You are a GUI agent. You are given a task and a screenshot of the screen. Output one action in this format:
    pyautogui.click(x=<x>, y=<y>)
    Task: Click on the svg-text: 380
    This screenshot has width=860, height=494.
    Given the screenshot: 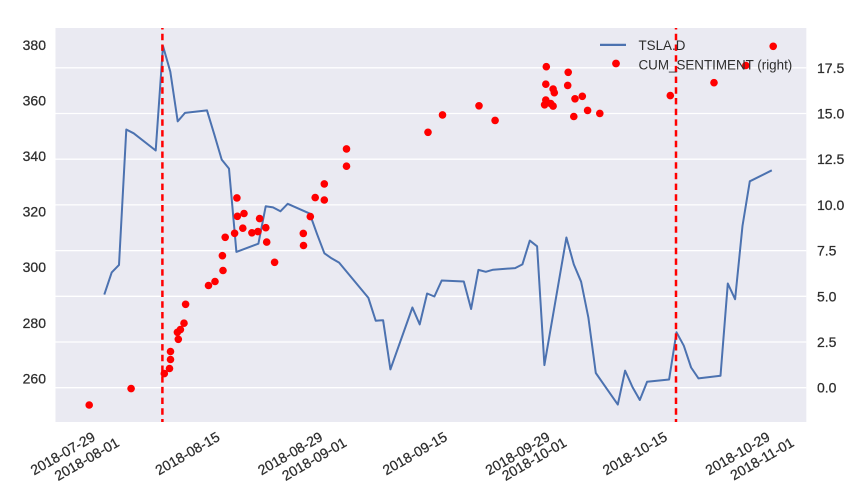 What is the action you would take?
    pyautogui.click(x=35, y=45)
    